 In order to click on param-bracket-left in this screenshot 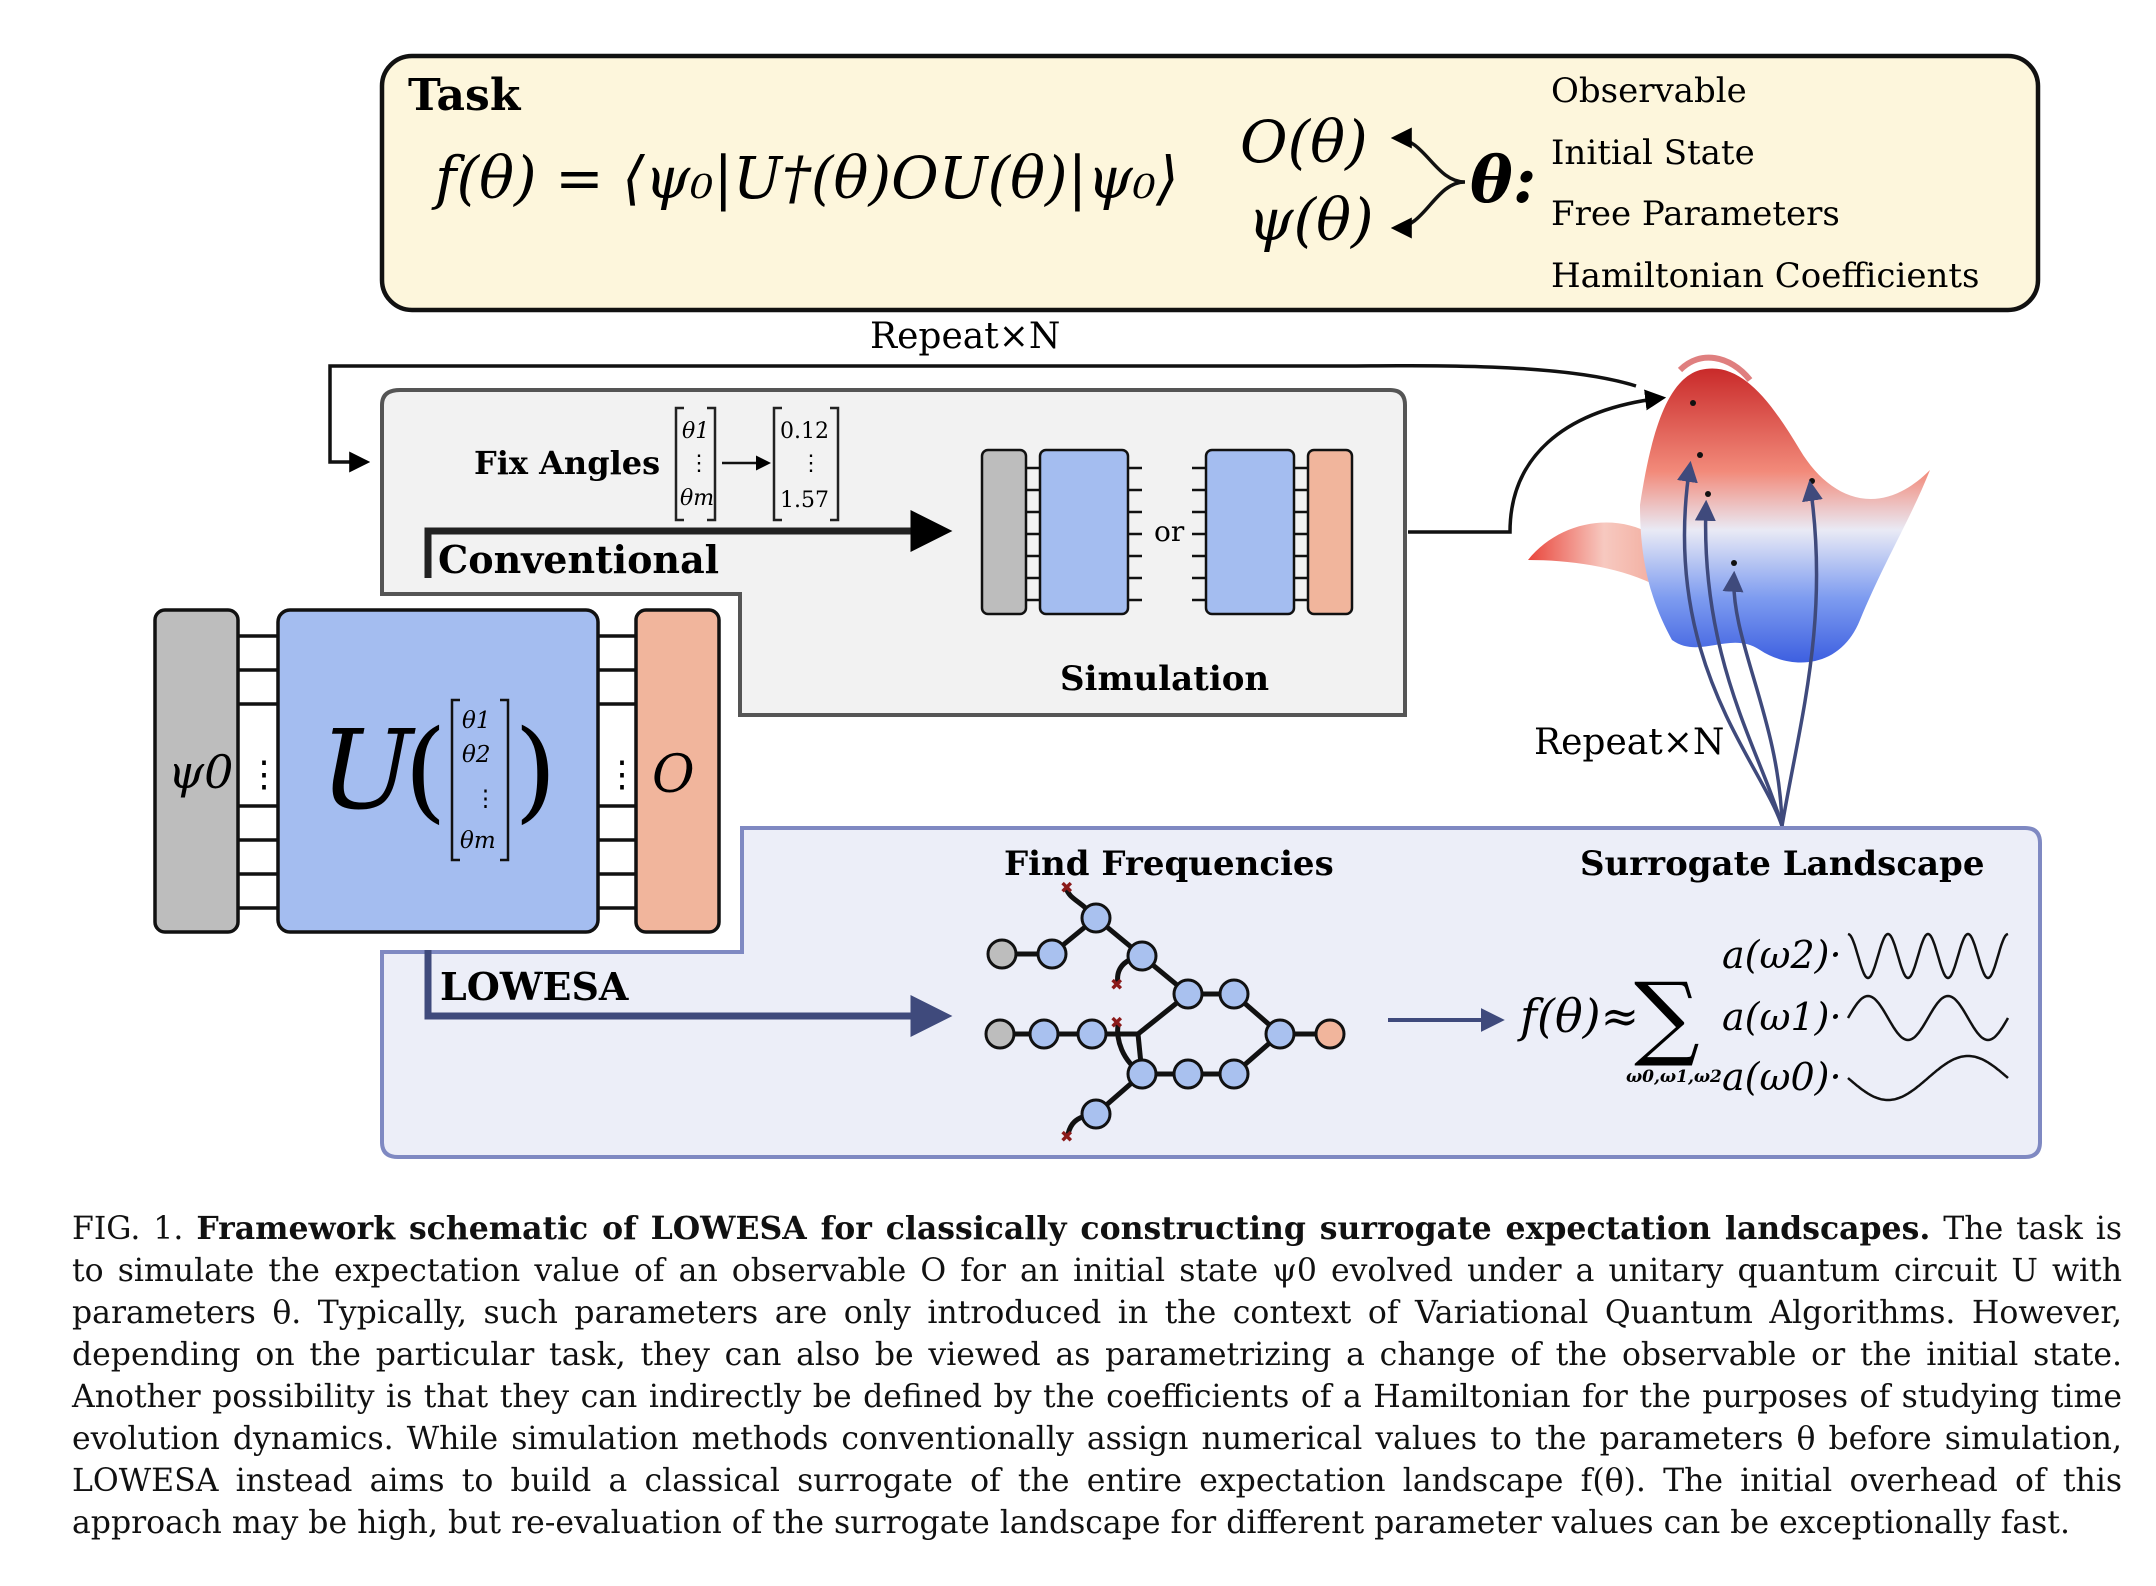, I will do `click(455, 780)`.